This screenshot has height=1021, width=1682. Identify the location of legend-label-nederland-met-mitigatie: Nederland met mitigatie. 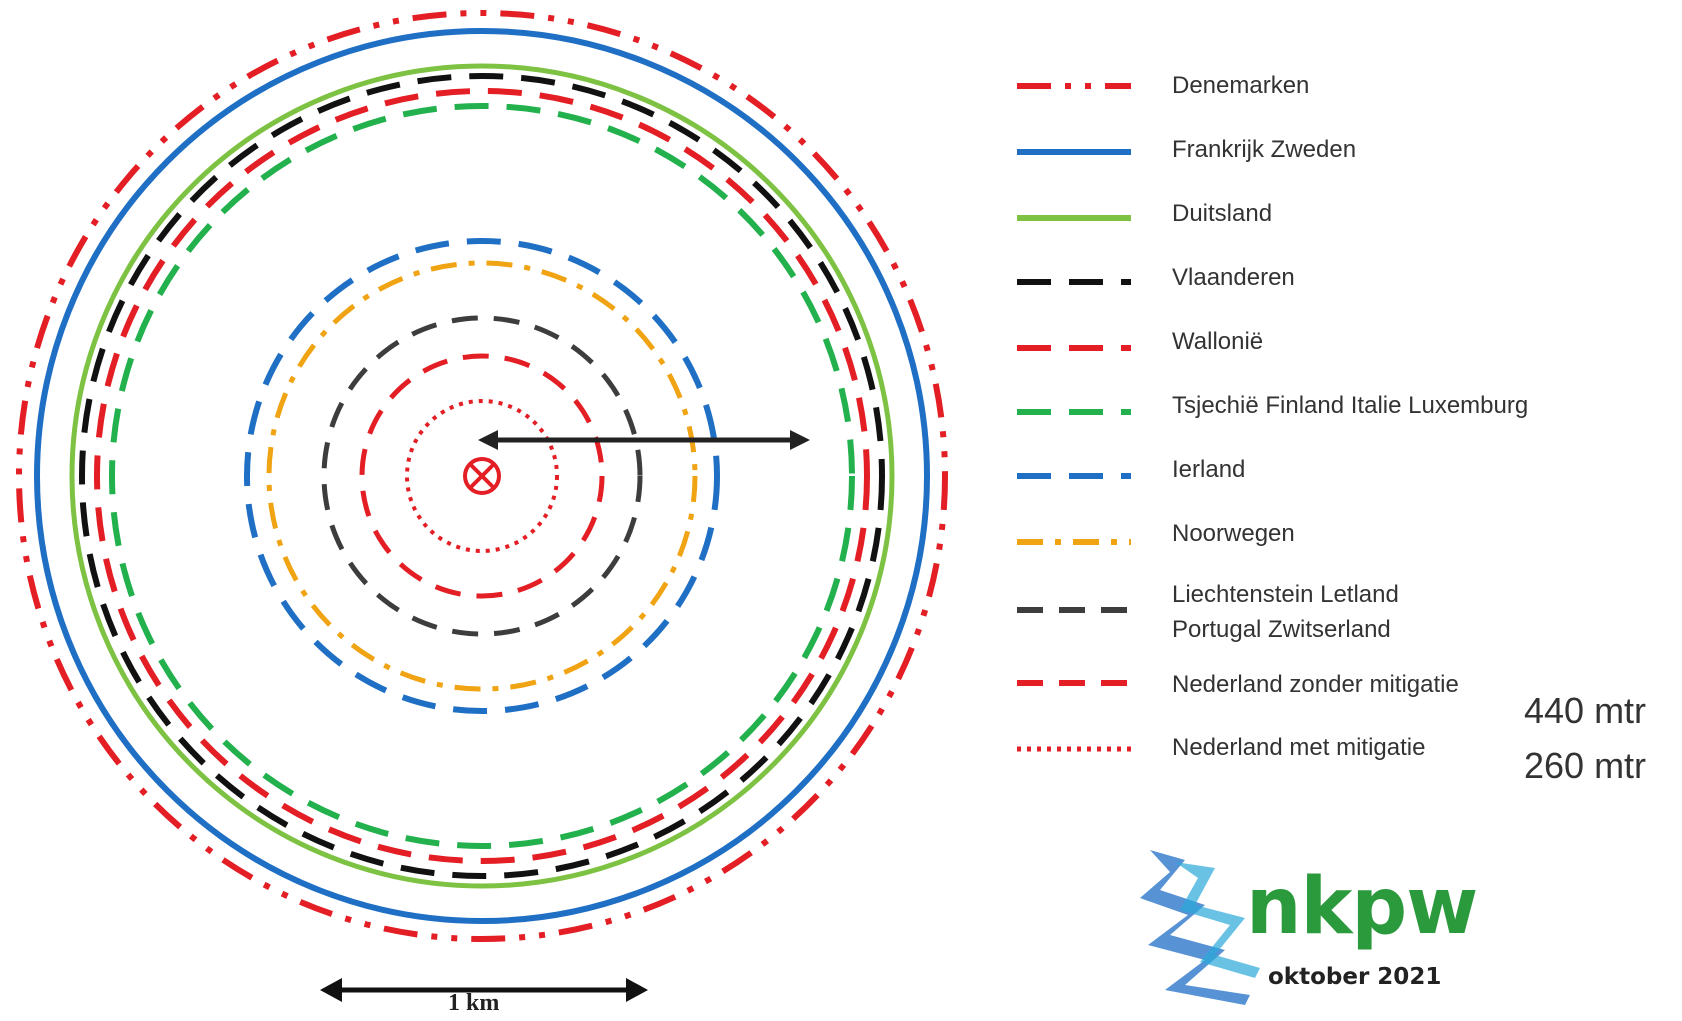
(1299, 747).